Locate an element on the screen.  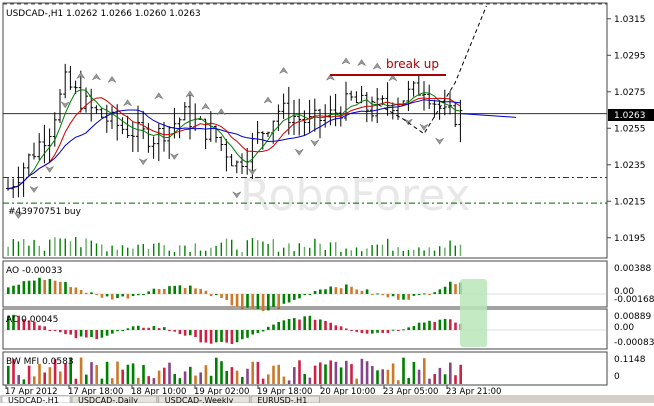
breakout-label: break up is located at coordinates (412, 64).